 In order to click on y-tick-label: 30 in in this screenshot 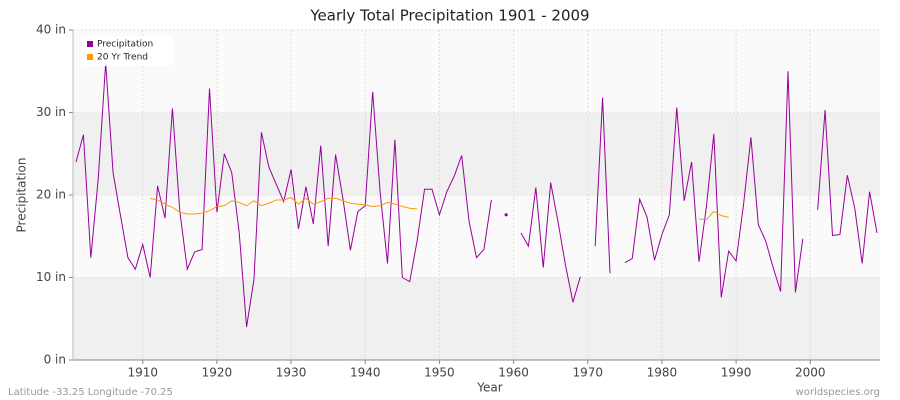, I will do `click(51, 112)`.